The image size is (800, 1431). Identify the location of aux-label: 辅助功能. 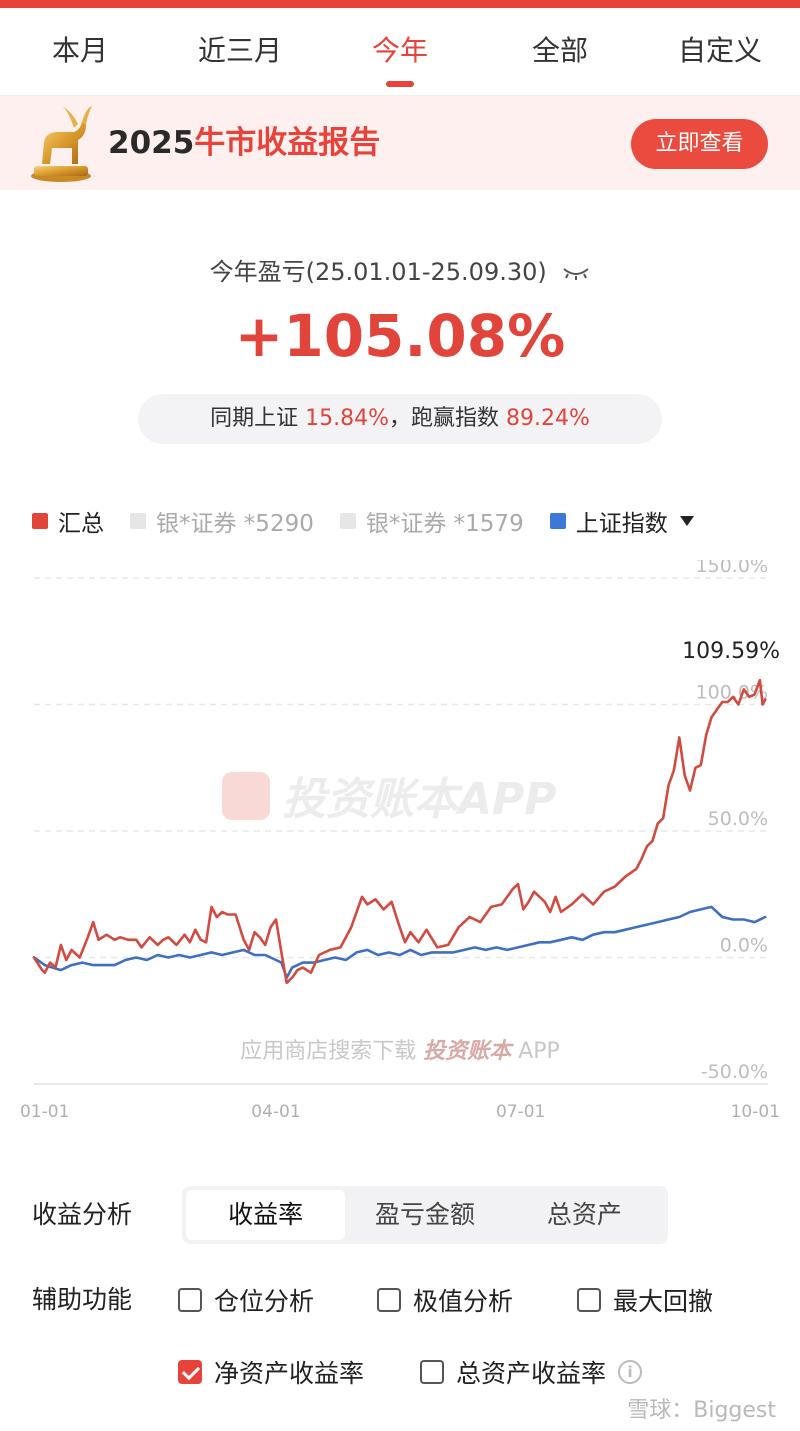
(82, 1299).